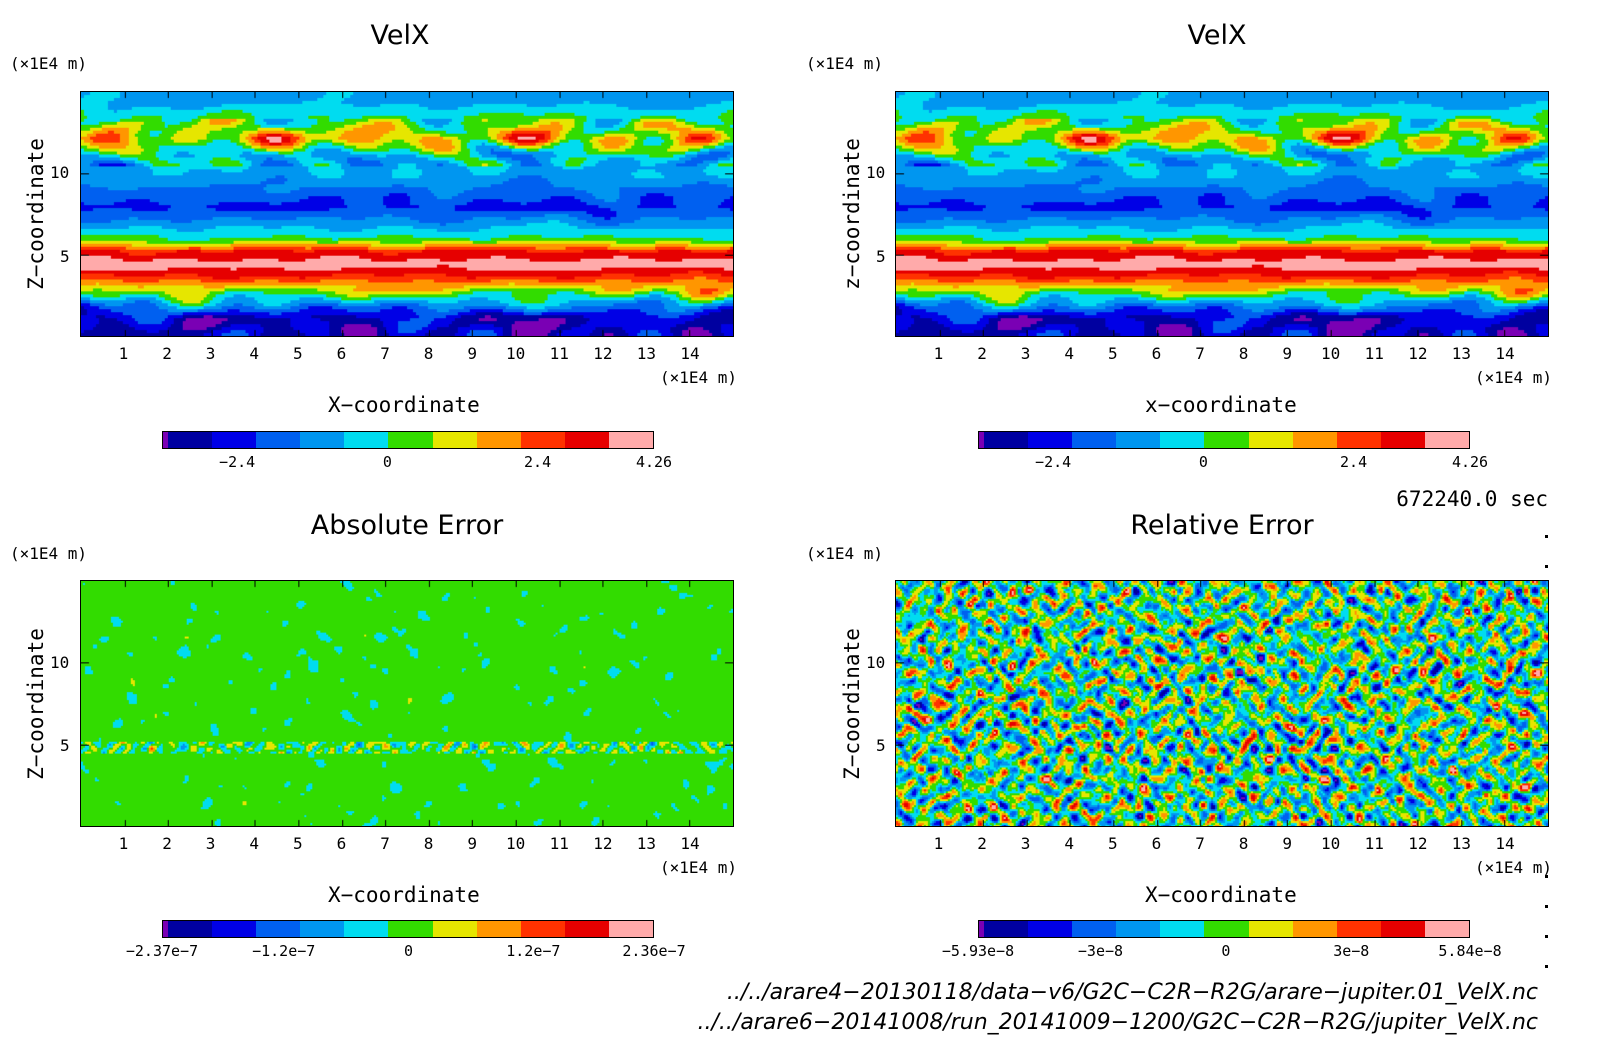  I want to click on colorbar-labels: −5.93e−8 −3e−8 0 3e−8 5.84e−8, so click(1222, 952).